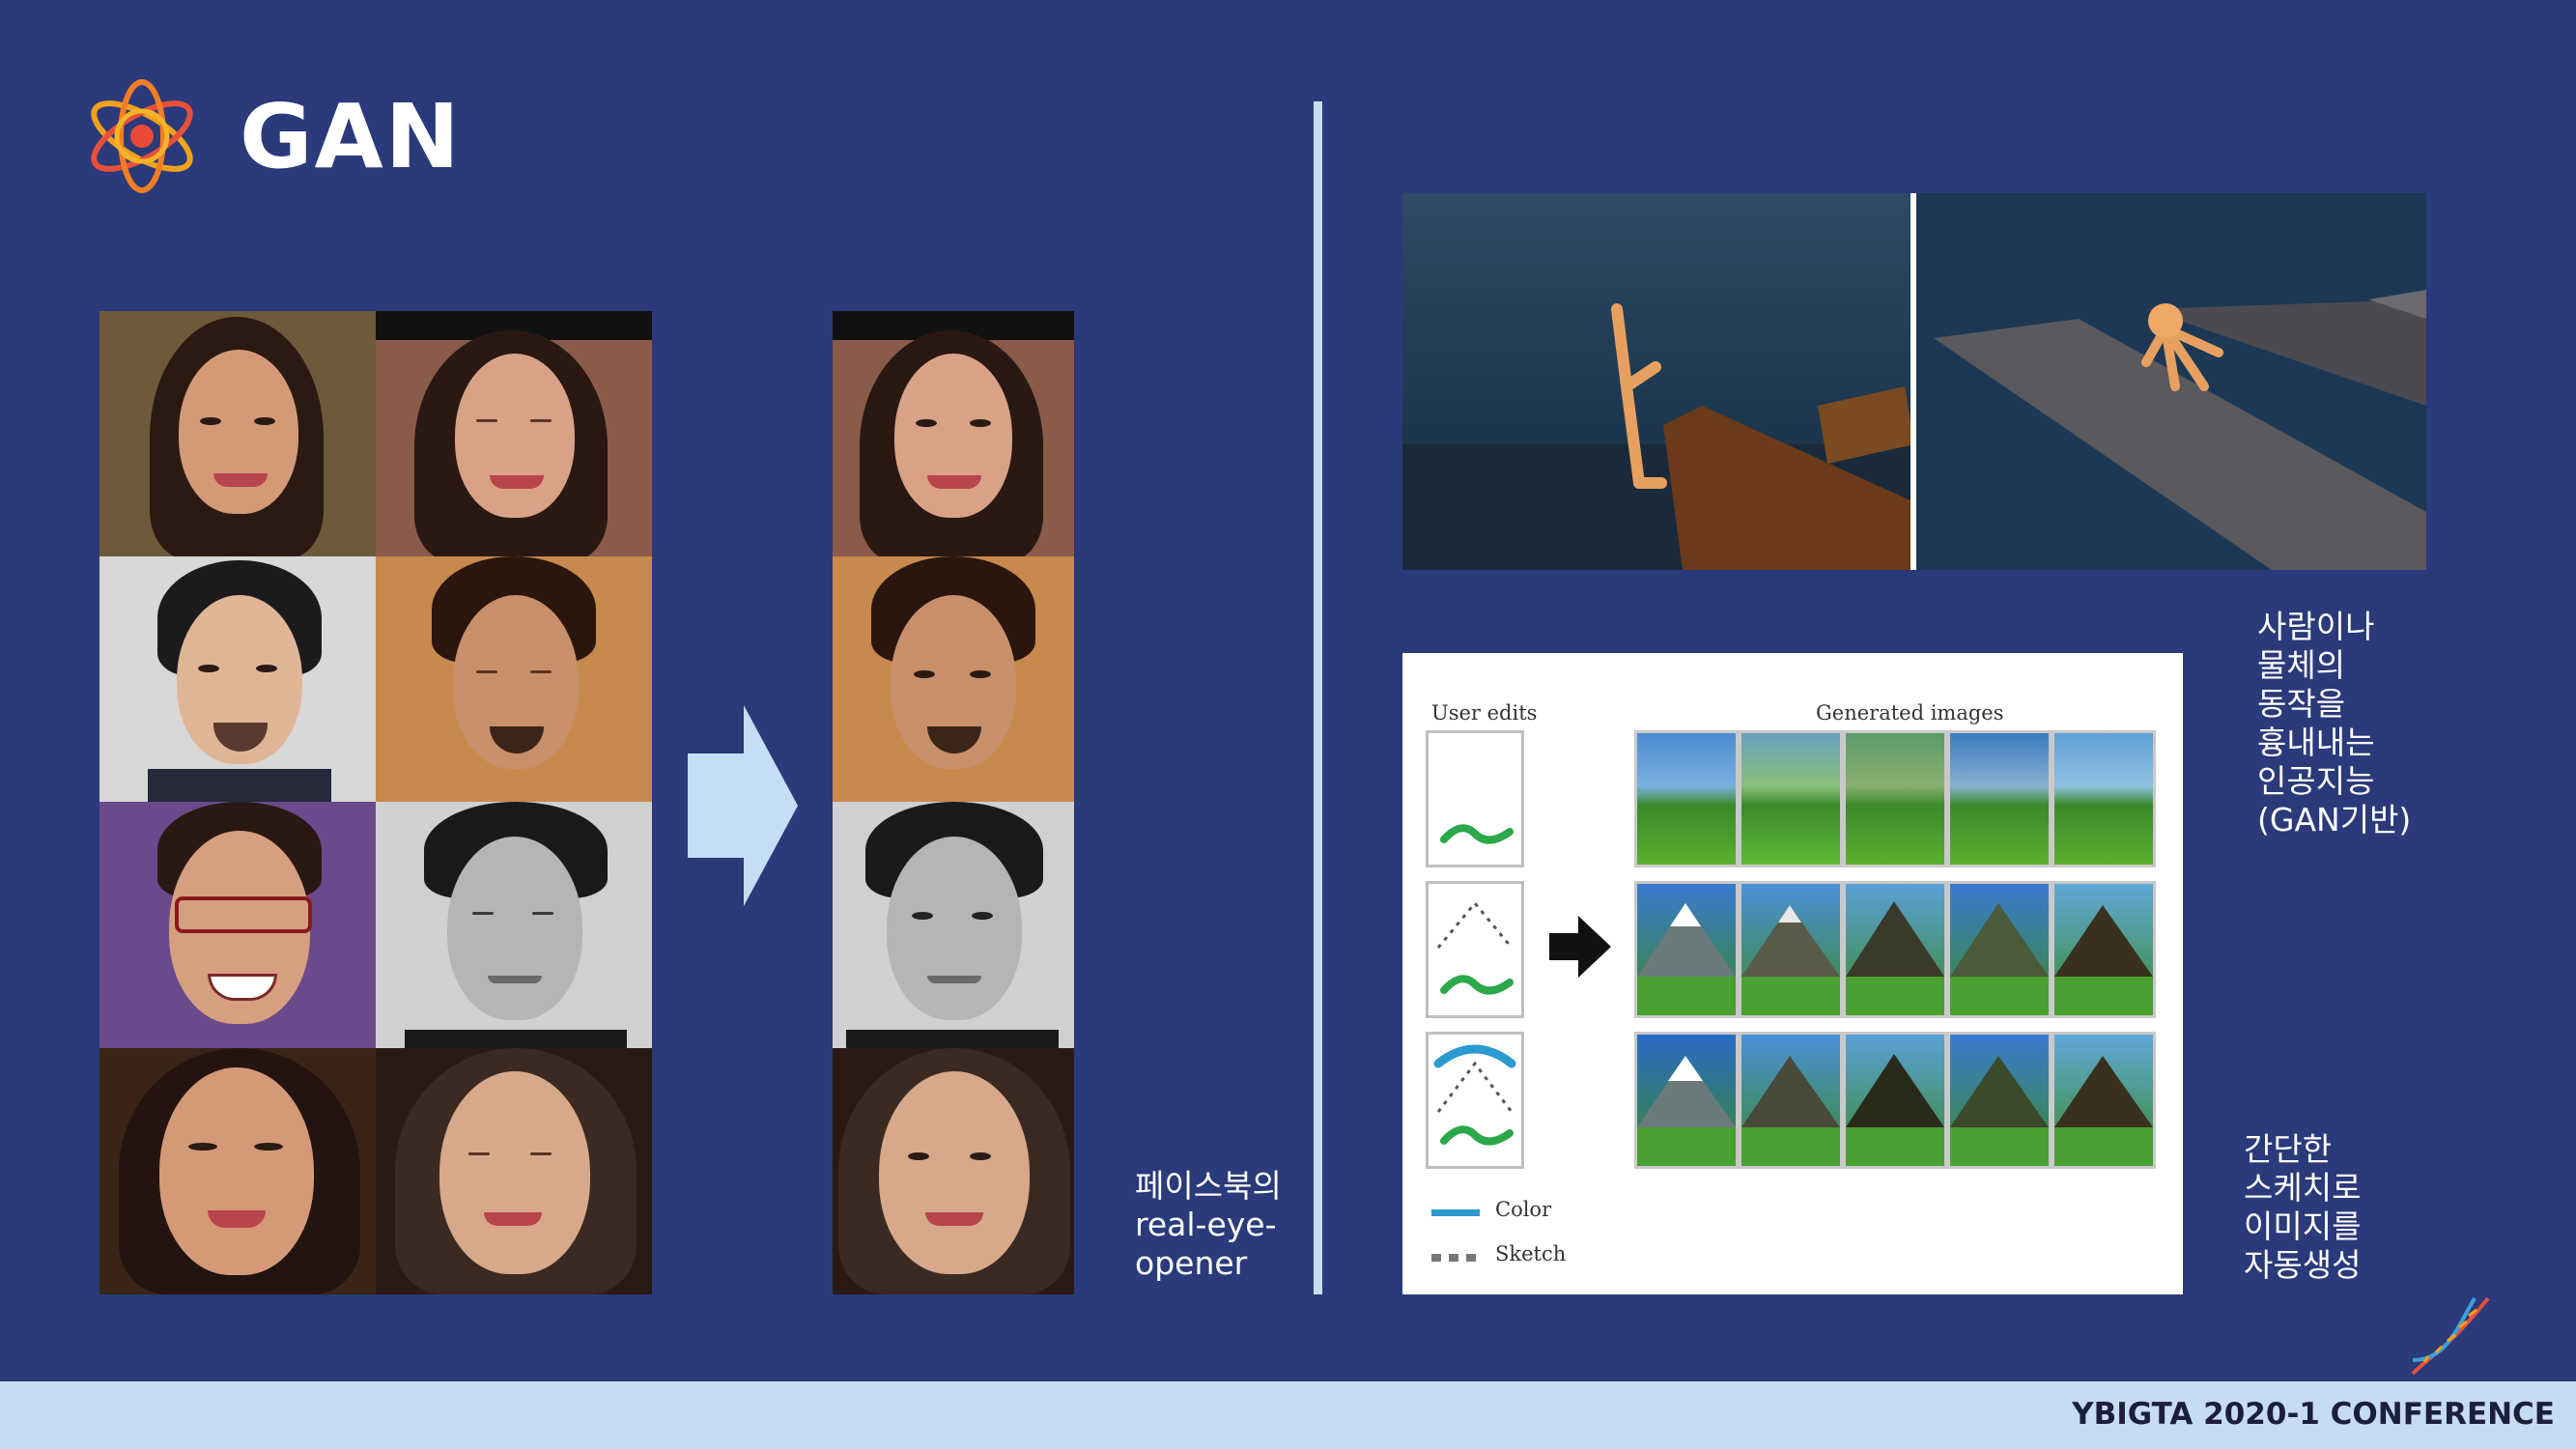  Describe the element at coordinates (1914, 381) in the screenshot. I see `motion-simulation-image` at that location.